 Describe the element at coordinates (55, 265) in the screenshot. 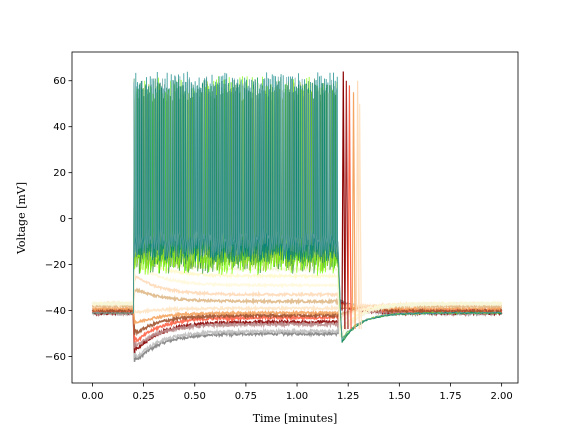

I see `y-tick-label: −20` at that location.